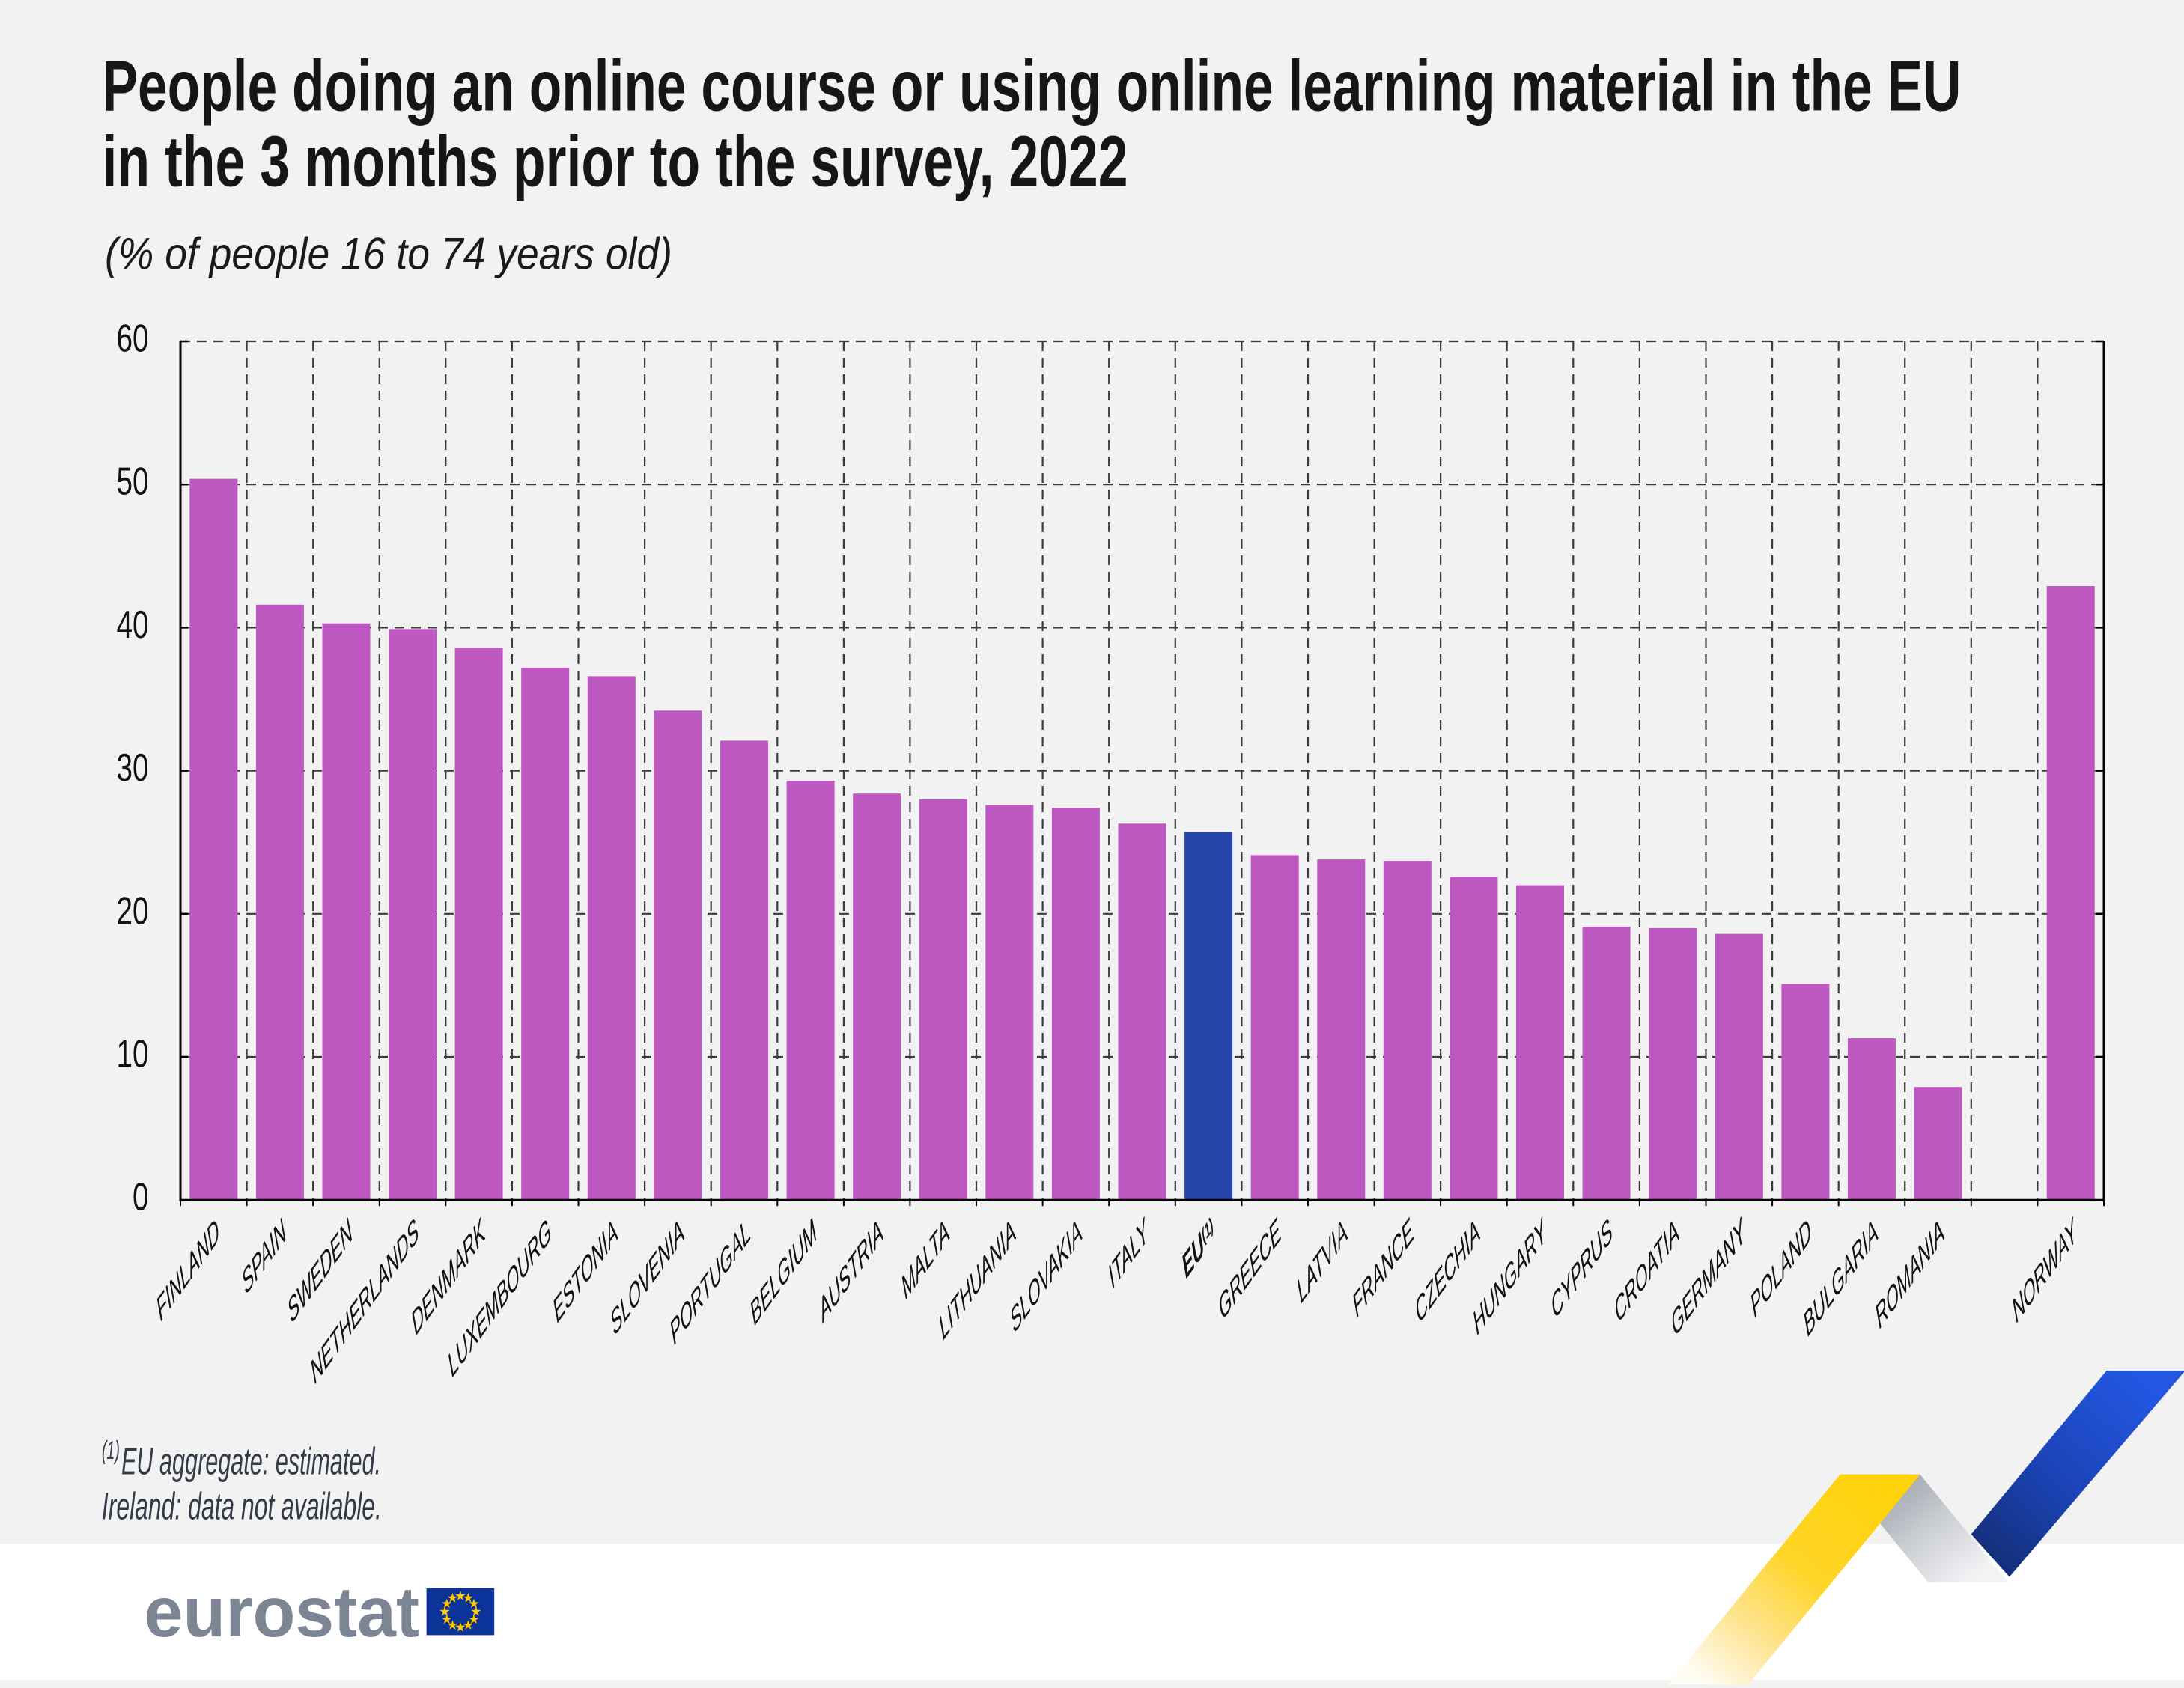 The image size is (2184, 1688). What do you see at coordinates (141, 1197) in the screenshot?
I see `svg-text: 0` at bounding box center [141, 1197].